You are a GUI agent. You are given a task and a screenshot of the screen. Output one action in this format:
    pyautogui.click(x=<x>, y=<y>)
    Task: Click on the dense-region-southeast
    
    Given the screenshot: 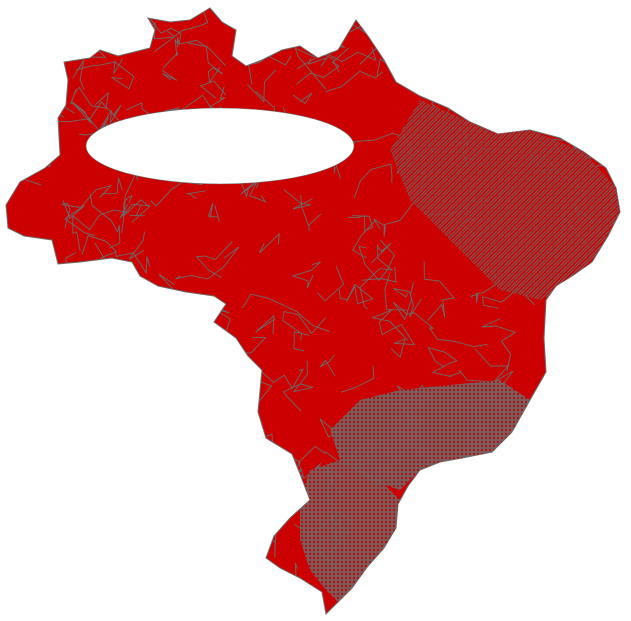 What is the action you would take?
    pyautogui.click(x=430, y=435)
    